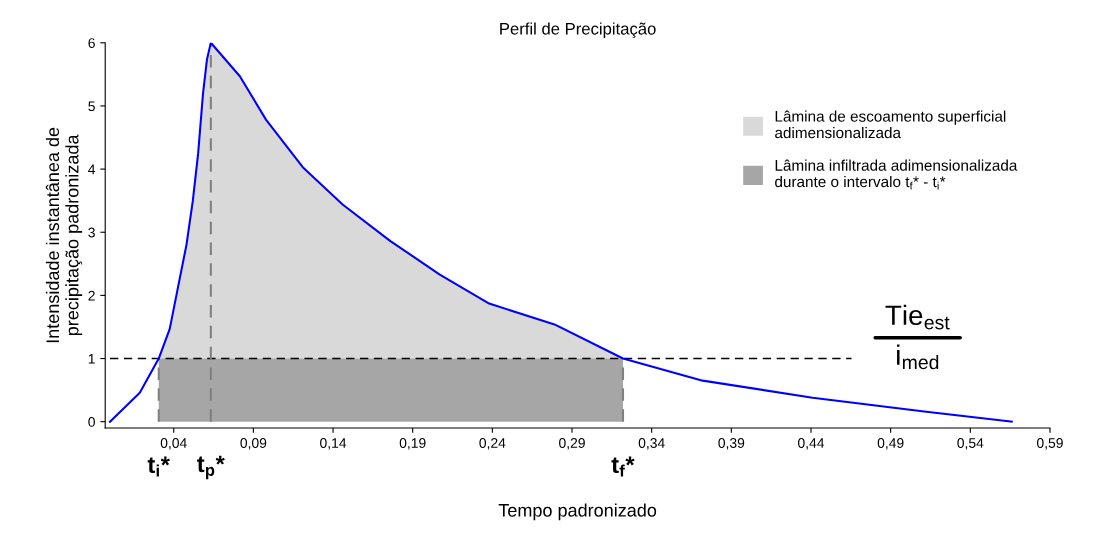  I want to click on x-tick-label: 0,09, so click(253, 444).